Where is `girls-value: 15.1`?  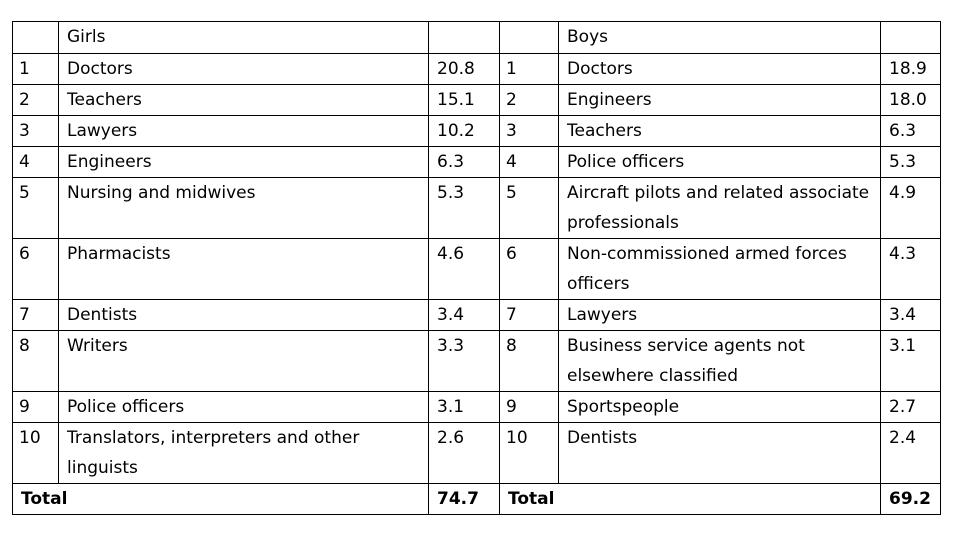 girls-value: 15.1 is located at coordinates (464, 100).